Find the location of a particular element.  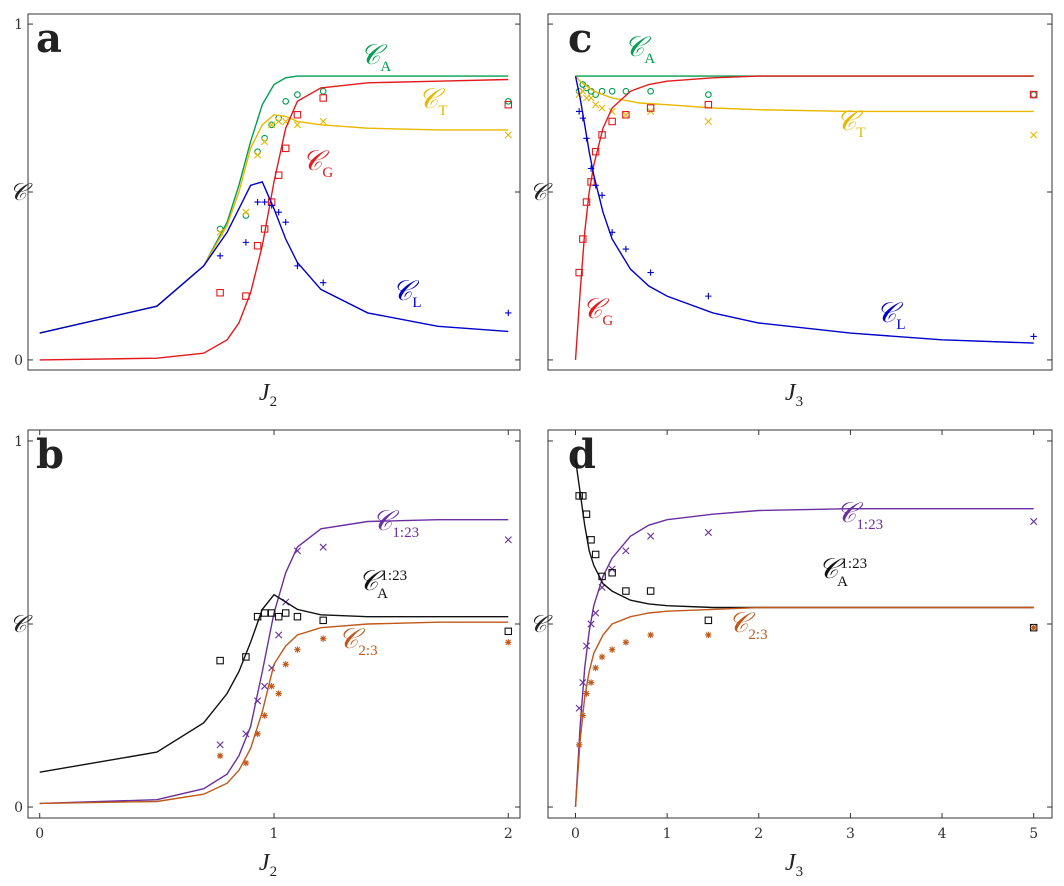

x-tick-label: 2 is located at coordinates (508, 834).